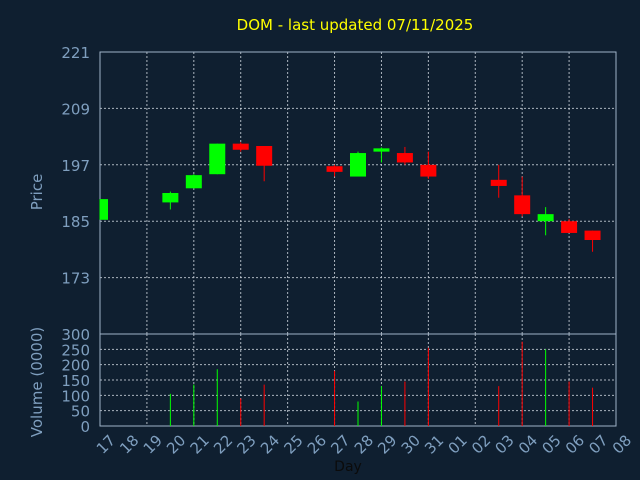  What do you see at coordinates (317, 444) in the screenshot?
I see `x-tick-label: 26` at bounding box center [317, 444].